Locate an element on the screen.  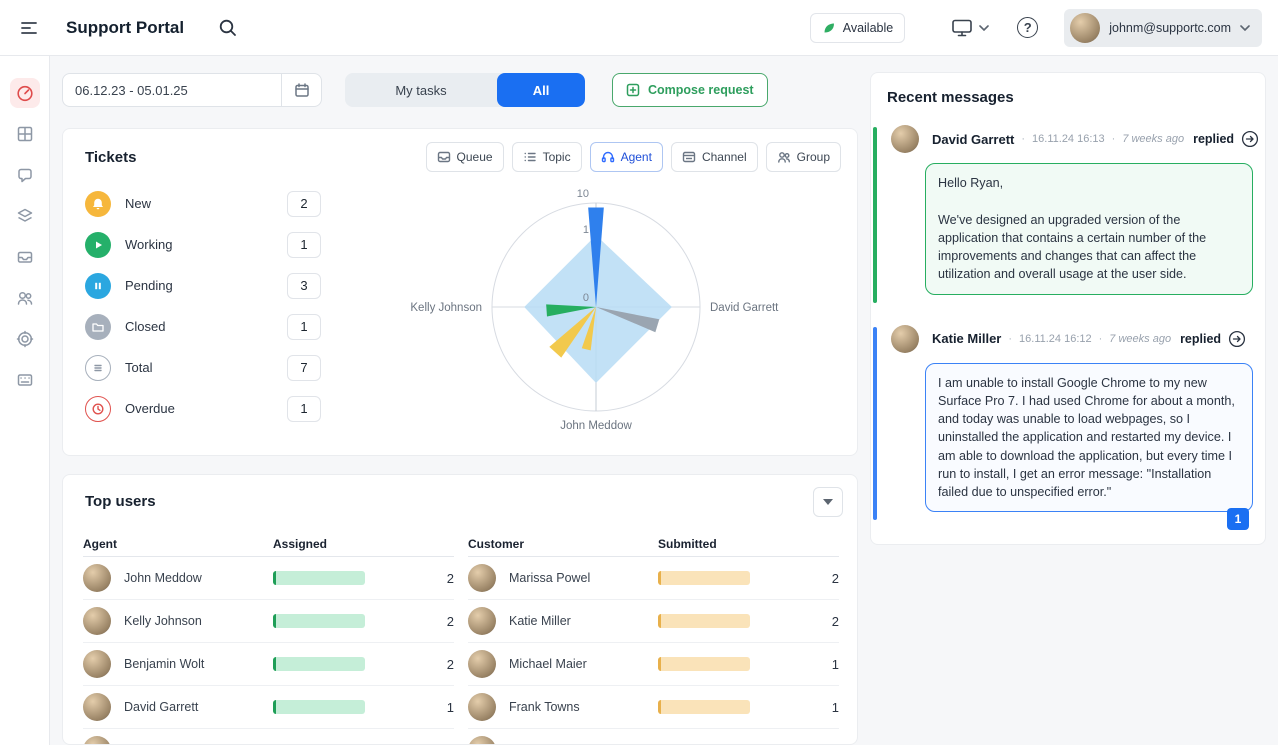
sidebar-item-settings is located at coordinates (25, 339).